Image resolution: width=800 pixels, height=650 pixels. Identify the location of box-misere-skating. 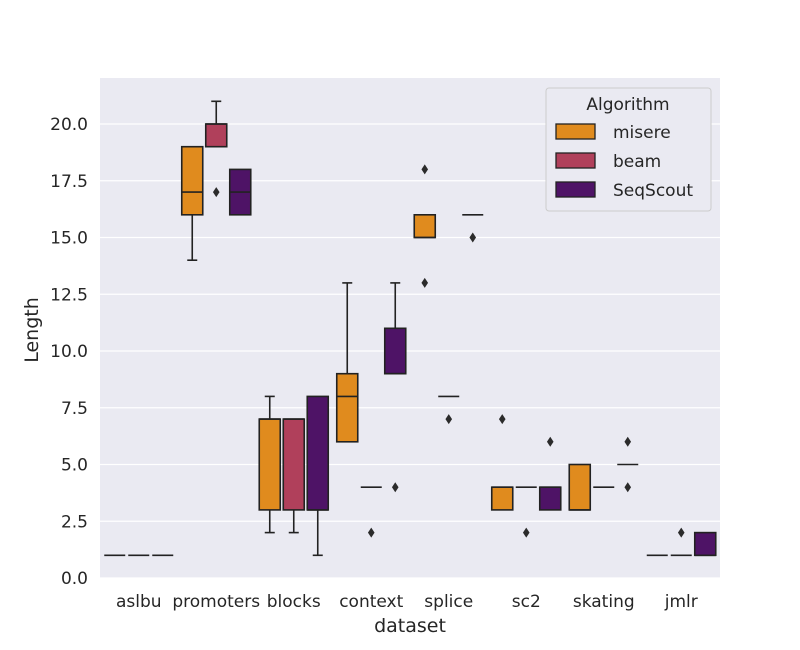
(580, 487).